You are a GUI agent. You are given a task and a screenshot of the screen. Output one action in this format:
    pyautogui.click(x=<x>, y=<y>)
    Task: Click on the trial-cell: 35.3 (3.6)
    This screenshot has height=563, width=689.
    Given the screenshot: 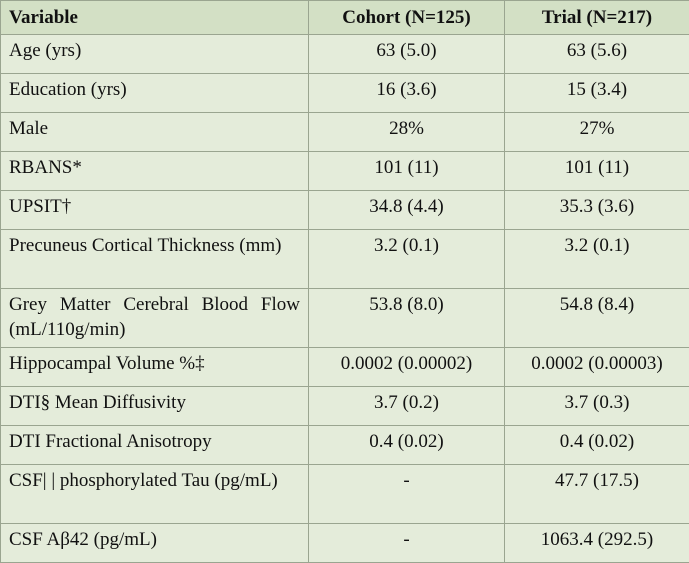 What is the action you would take?
    pyautogui.click(x=597, y=210)
    